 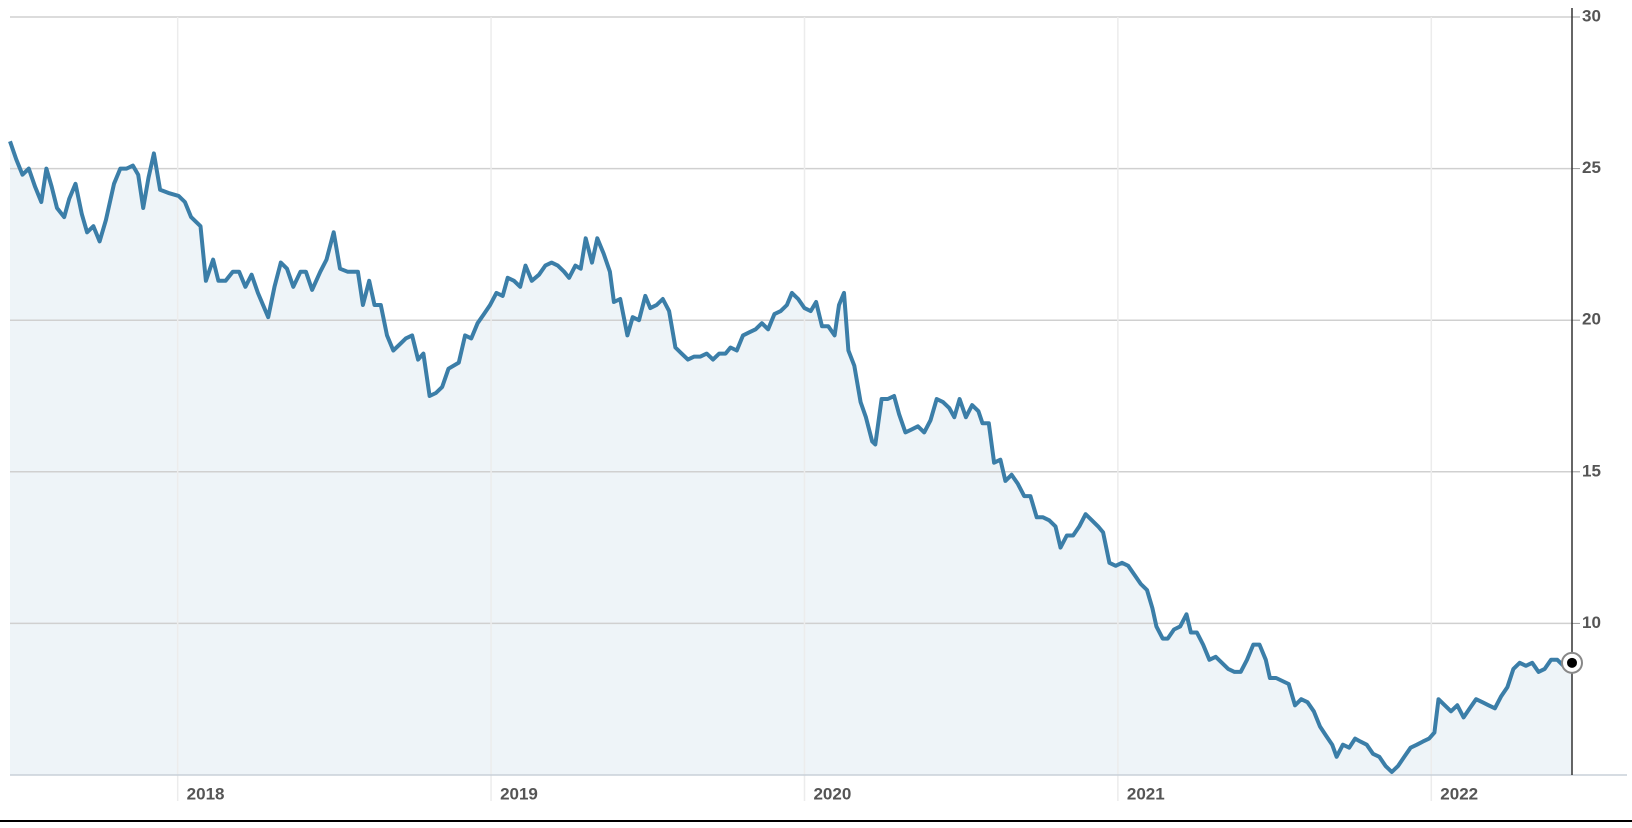 I want to click on y-tick-label: 30, so click(x=1591, y=15).